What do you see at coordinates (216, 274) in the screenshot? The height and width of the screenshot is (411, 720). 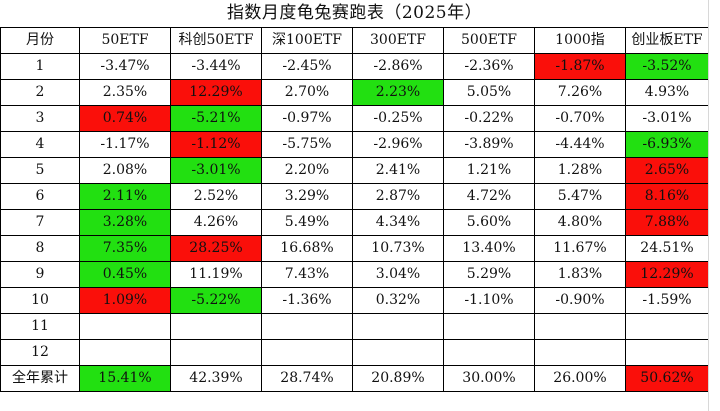 I see `value-cell: 11.19%` at bounding box center [216, 274].